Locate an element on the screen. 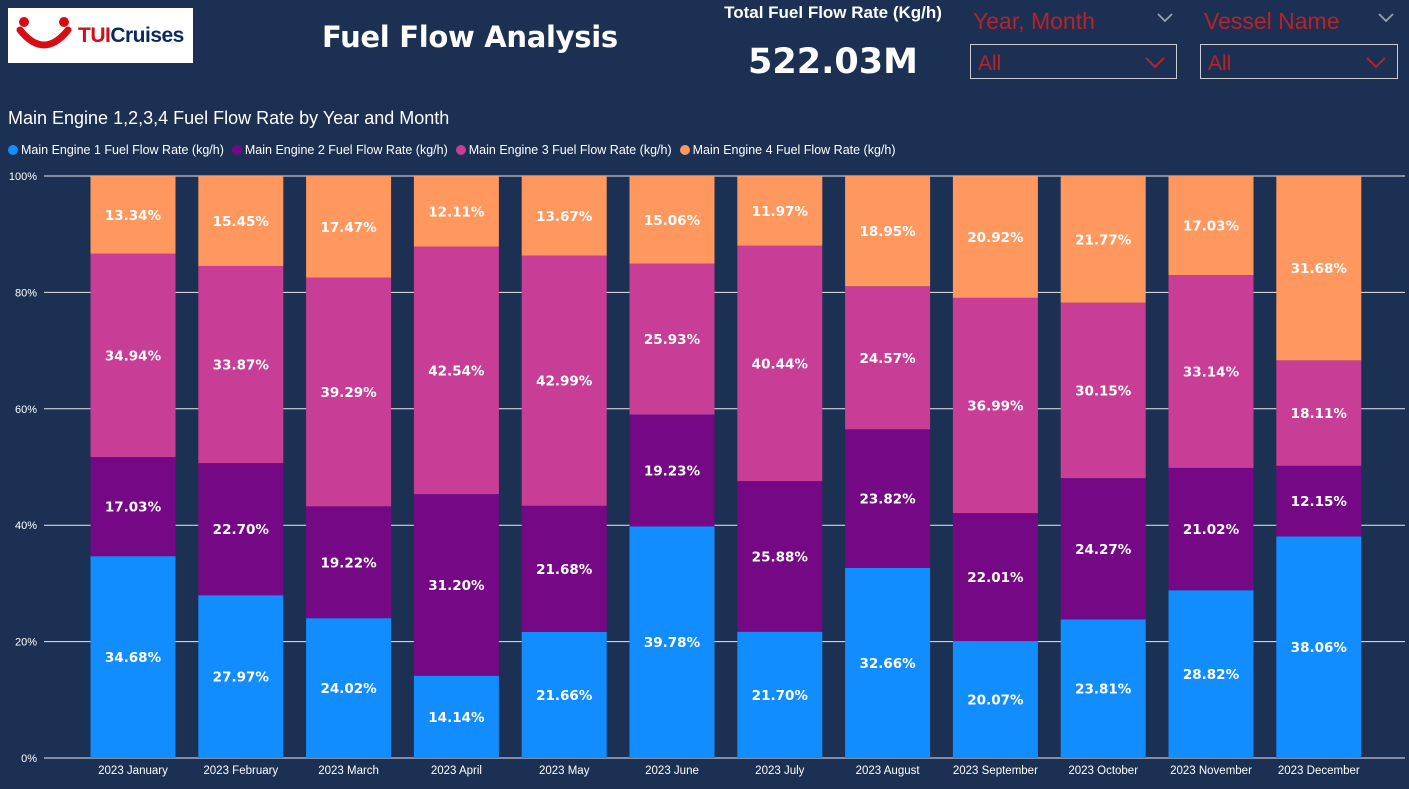  data-label: 19.23% is located at coordinates (672, 472).